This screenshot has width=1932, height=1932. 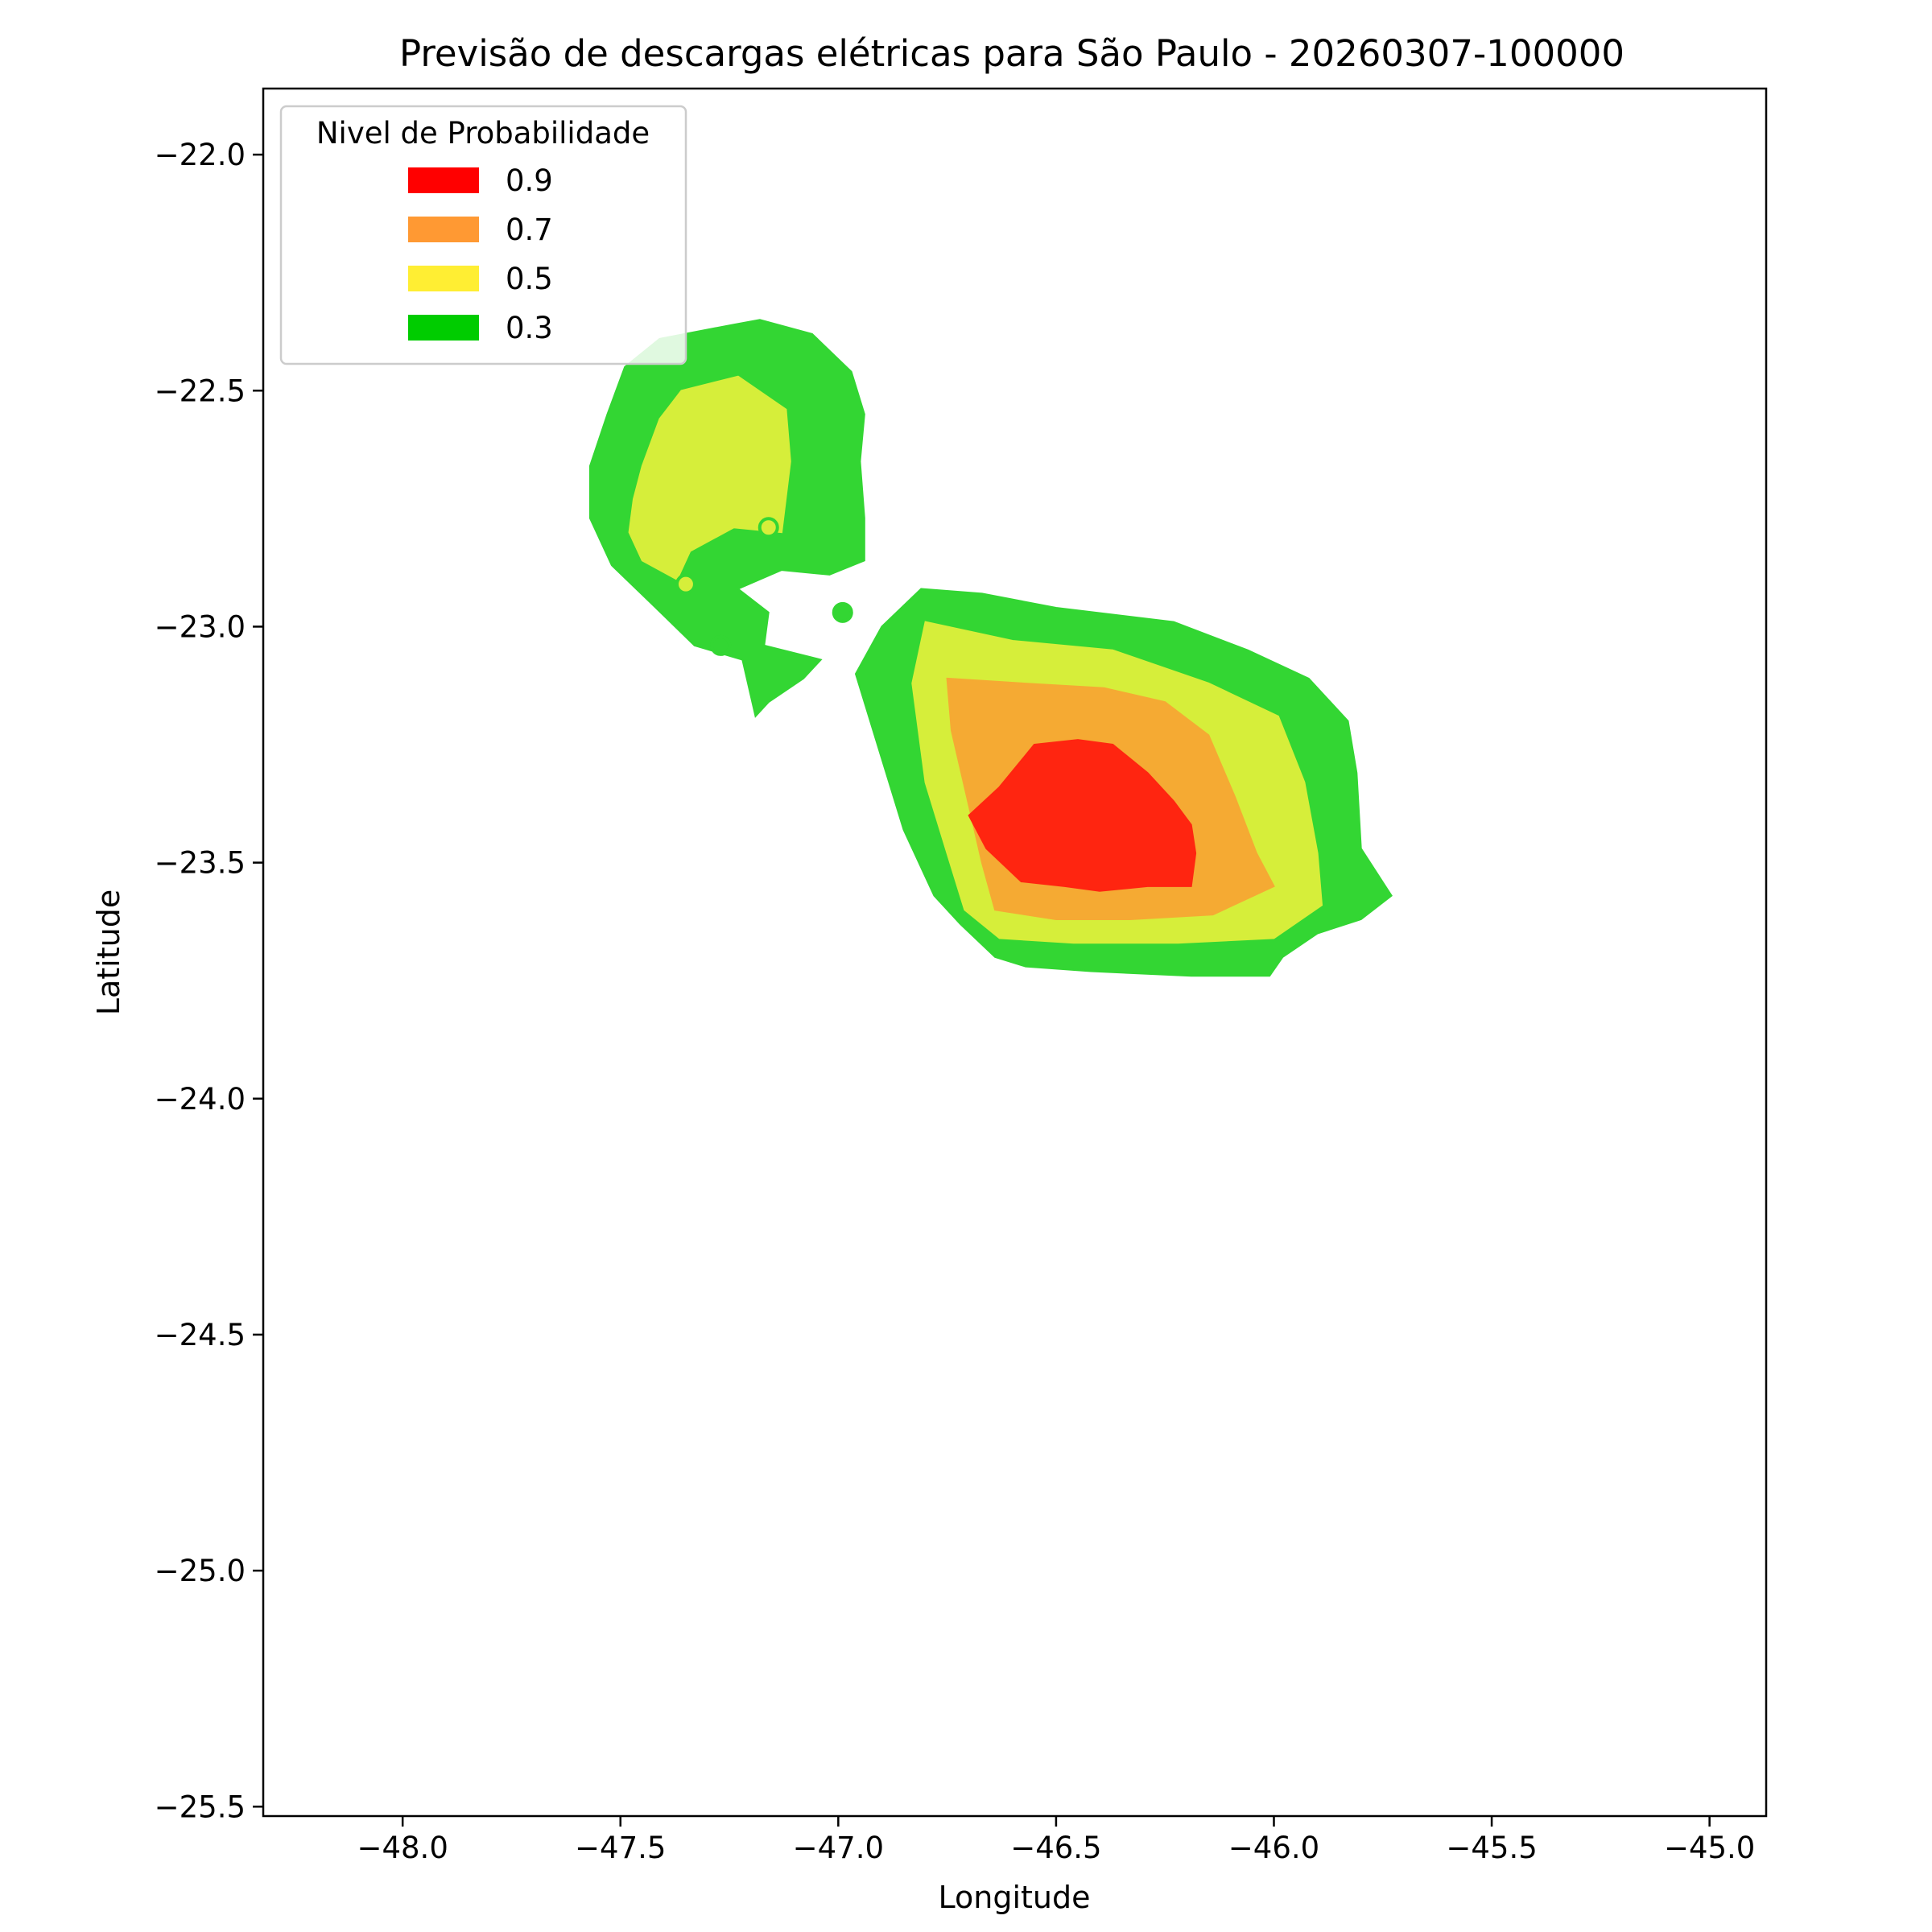 What do you see at coordinates (483, 133) in the screenshot?
I see `legend-title: Nivel de Probabilidade` at bounding box center [483, 133].